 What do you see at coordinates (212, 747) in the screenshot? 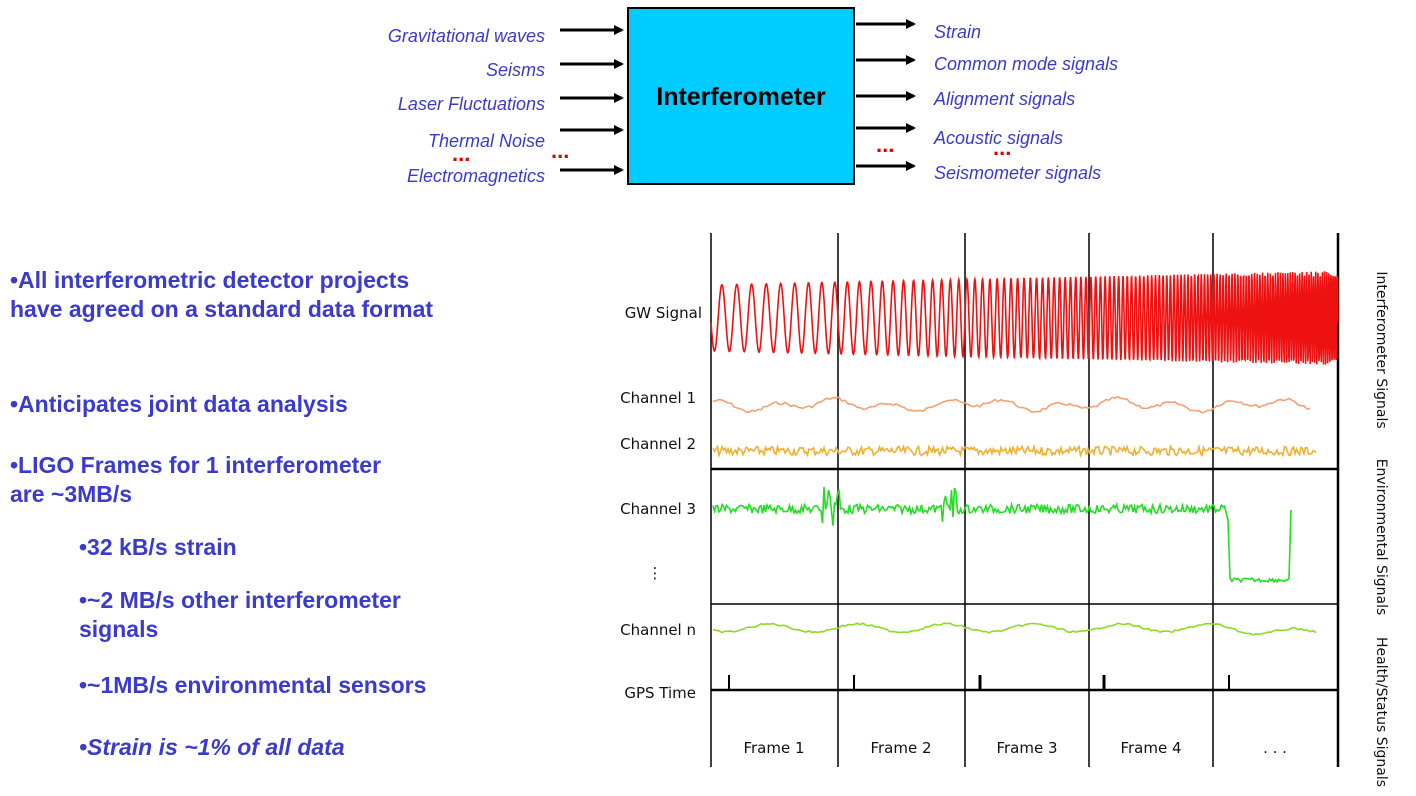
I see `bullet-item: •Strain is ~1% of all data` at bounding box center [212, 747].